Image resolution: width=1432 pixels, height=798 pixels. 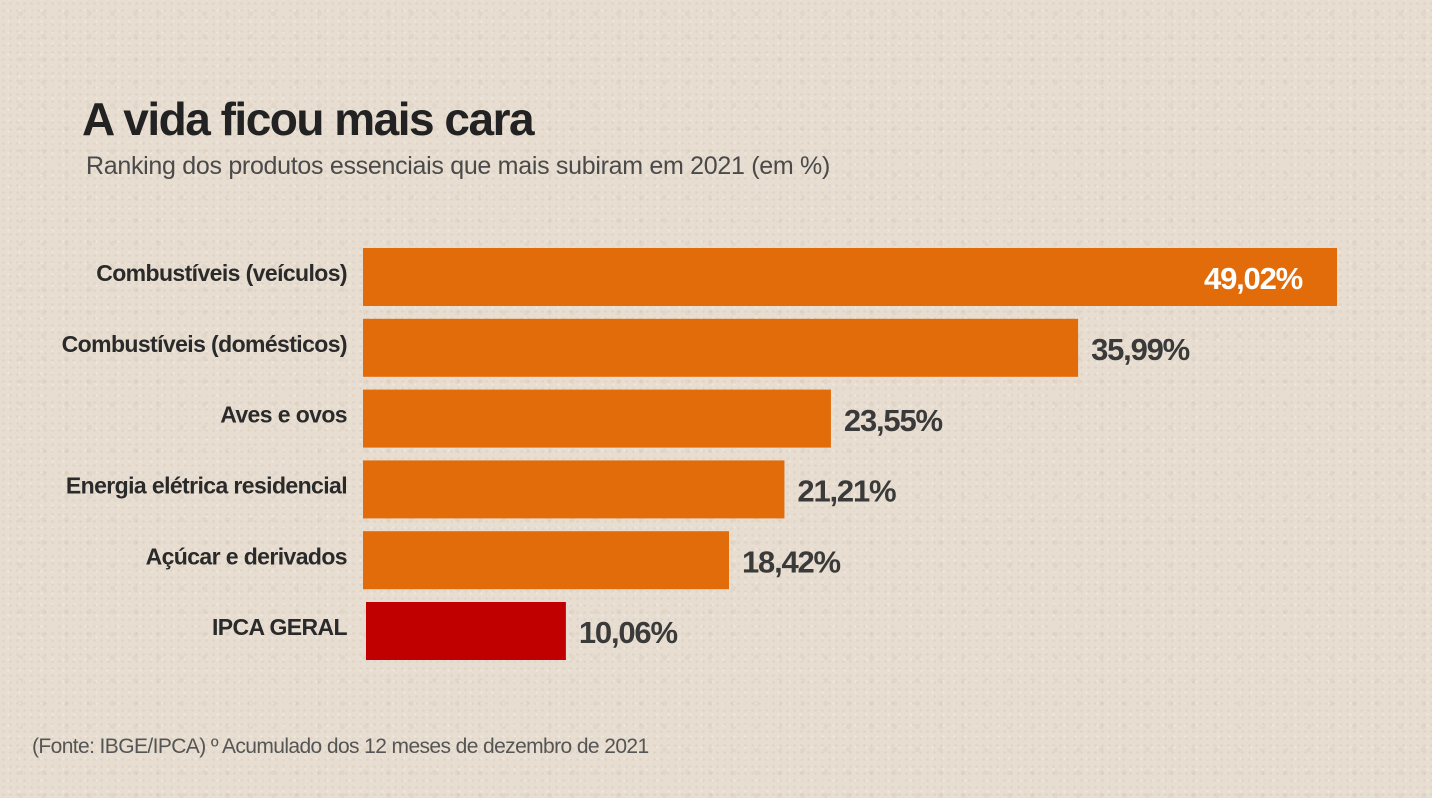 I want to click on category-label: Combustíveis (domésticos), so click(x=204, y=344).